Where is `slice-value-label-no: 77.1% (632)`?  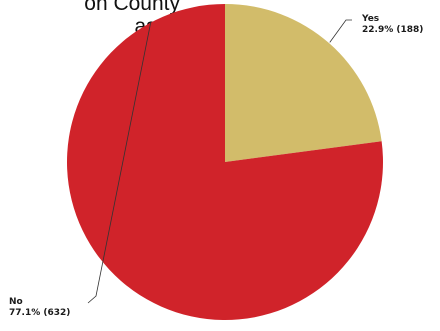
slice-value-label-no: 77.1% (632) is located at coordinates (39, 313).